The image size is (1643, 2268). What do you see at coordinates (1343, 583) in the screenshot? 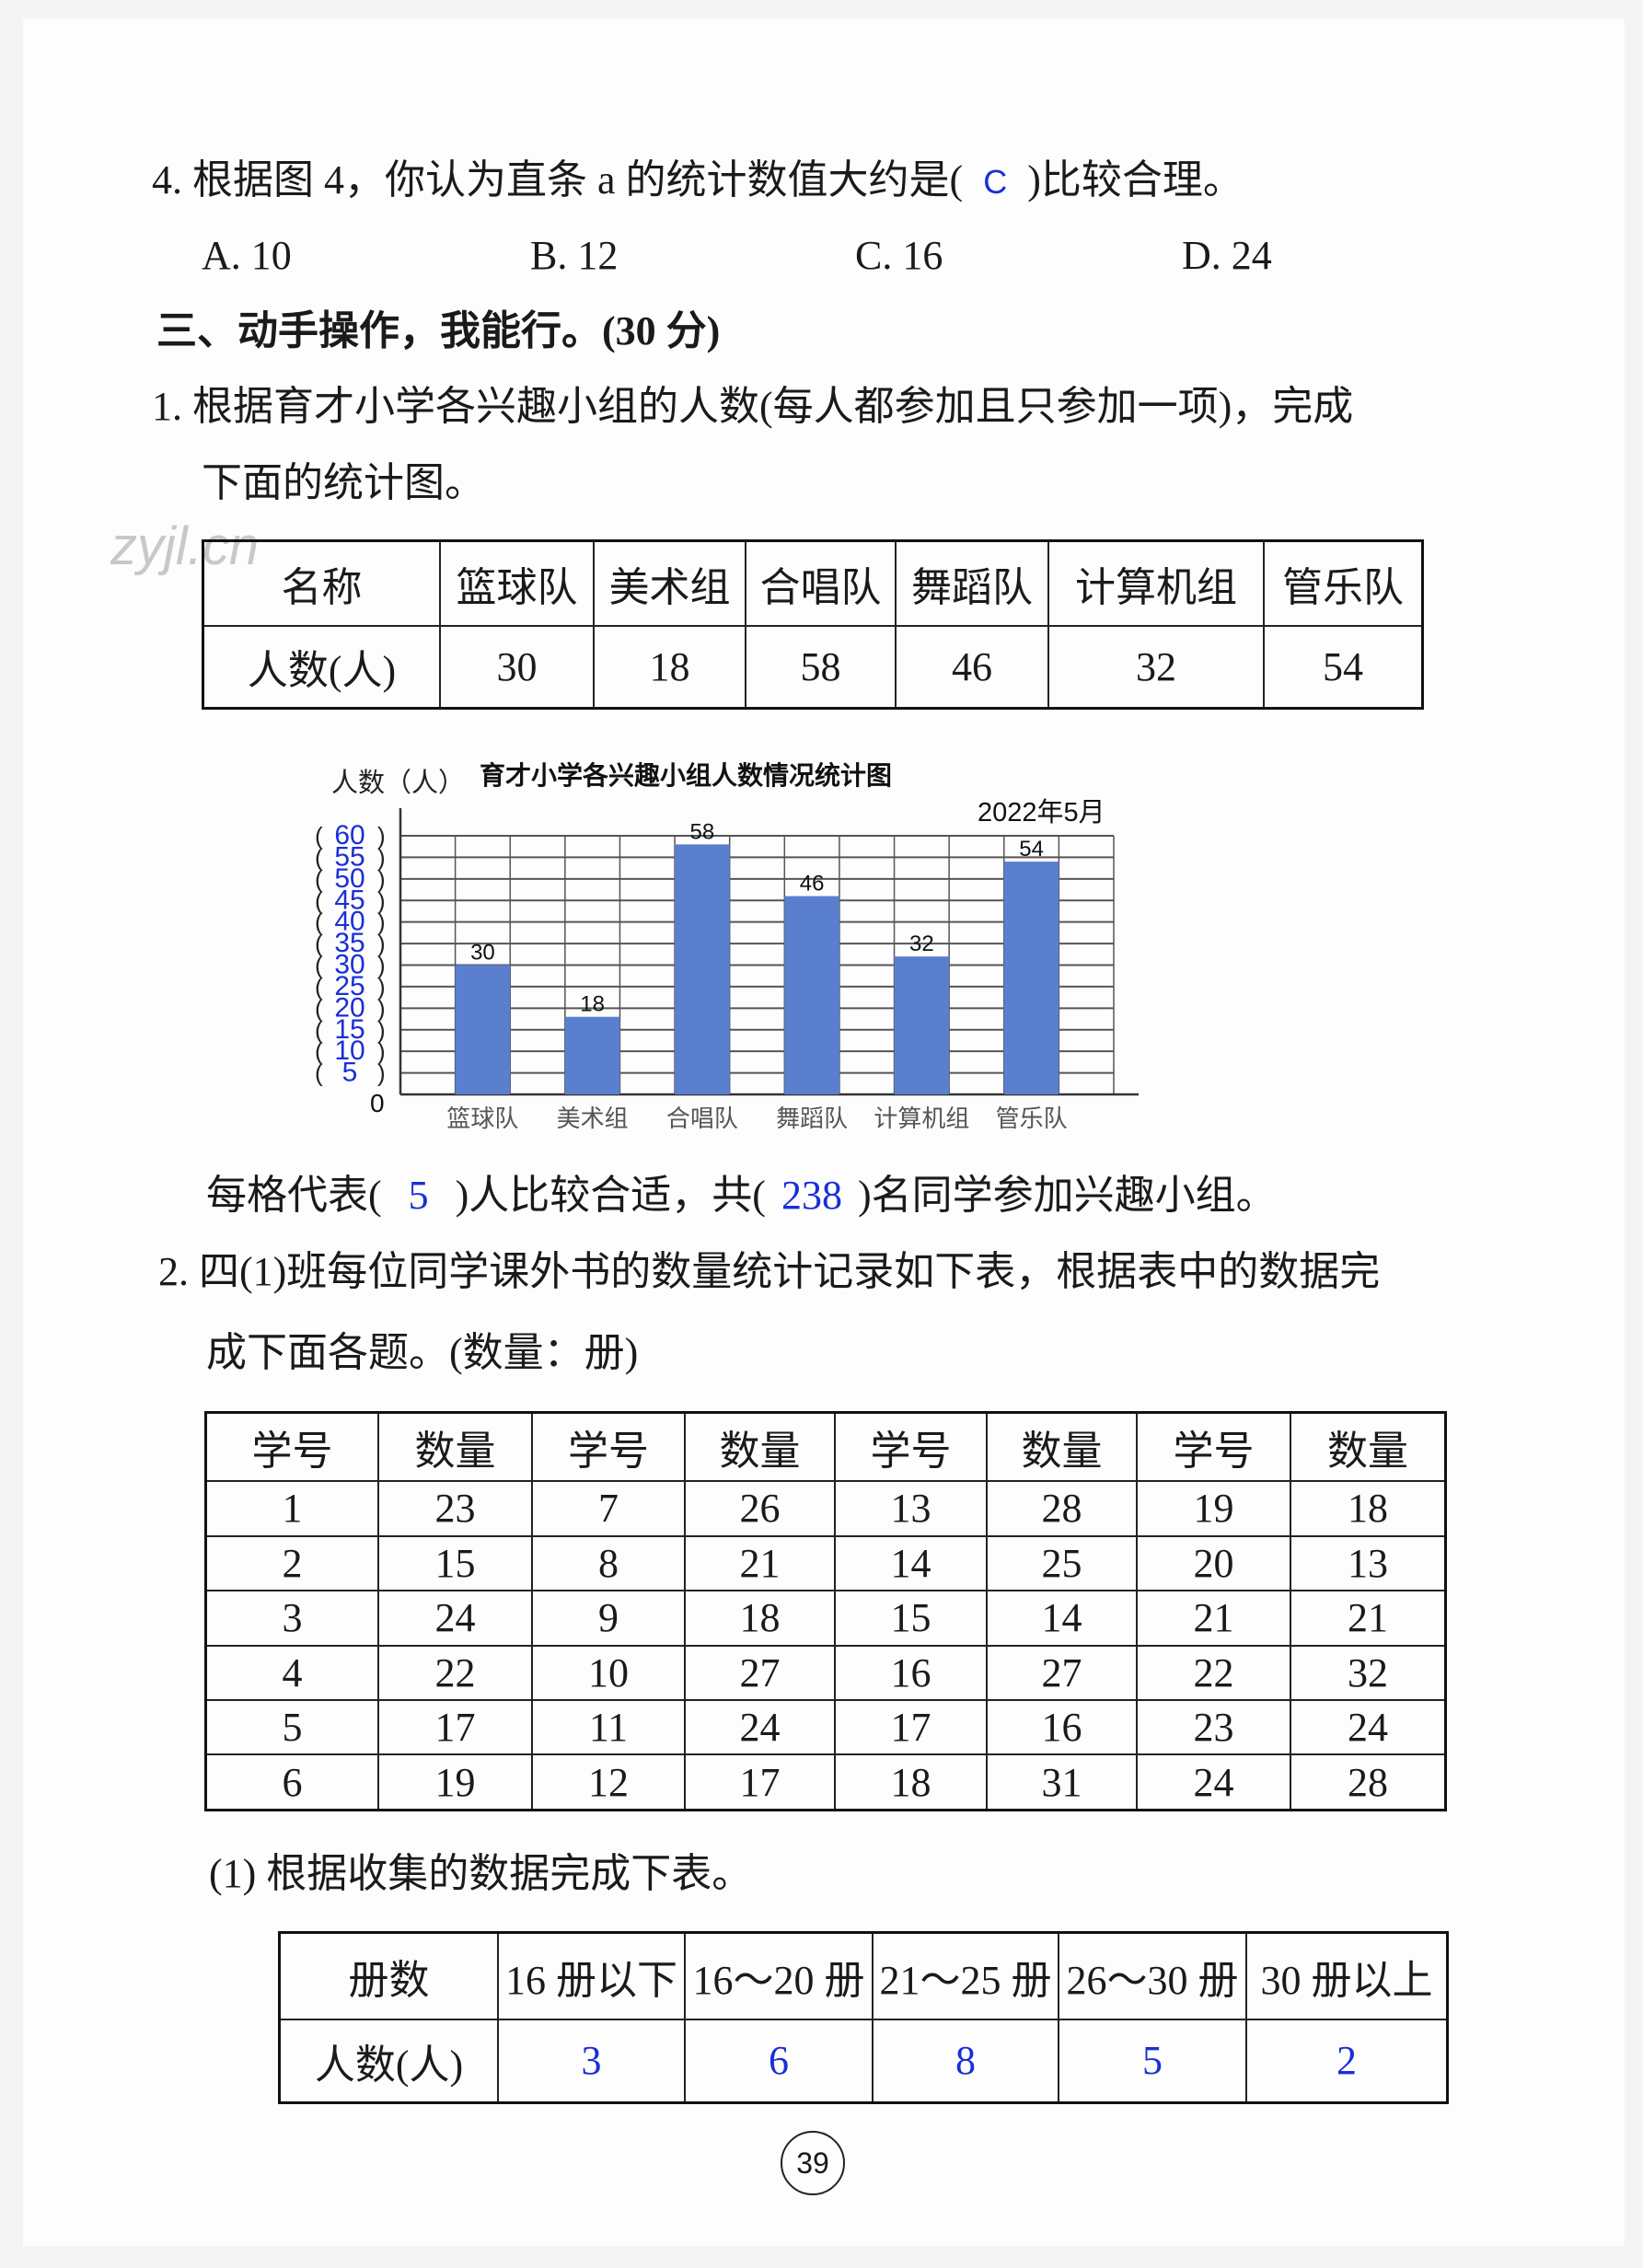
I see `name-cell: 管乐队` at bounding box center [1343, 583].